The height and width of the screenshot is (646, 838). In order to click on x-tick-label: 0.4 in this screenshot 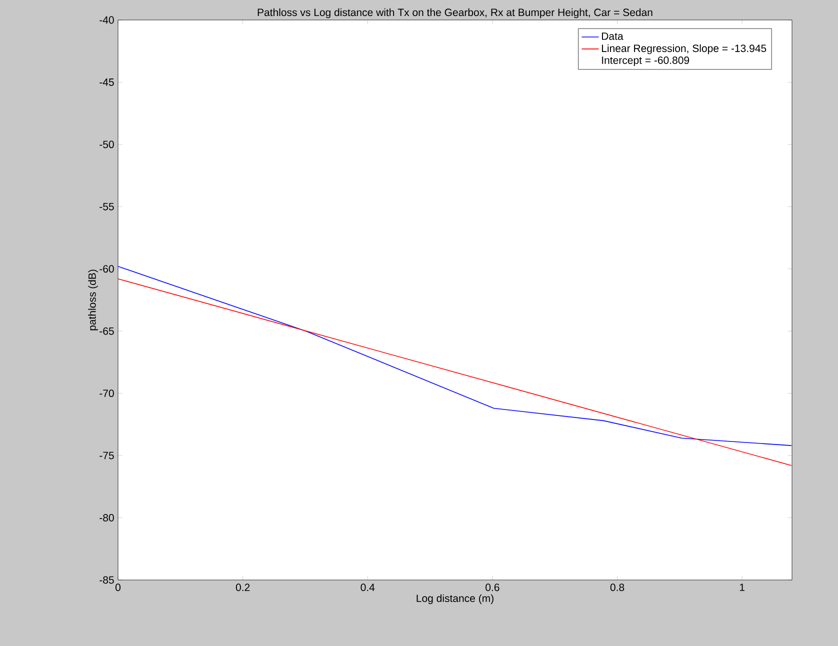, I will do `click(367, 588)`.